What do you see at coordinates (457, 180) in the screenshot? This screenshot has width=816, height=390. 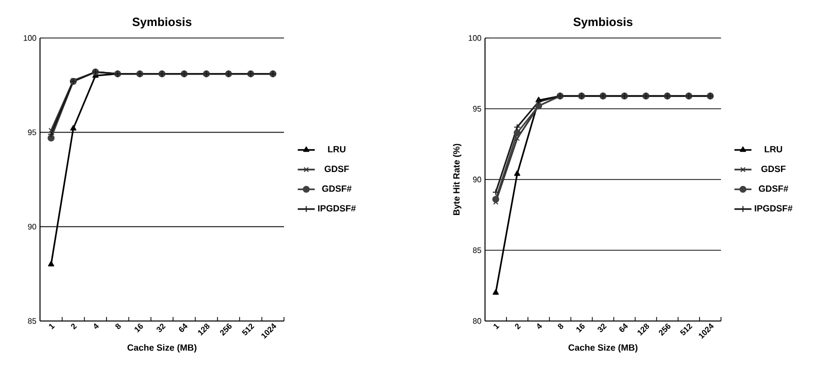 I see `y-axis-title: Byte Hit Rate (%)` at bounding box center [457, 180].